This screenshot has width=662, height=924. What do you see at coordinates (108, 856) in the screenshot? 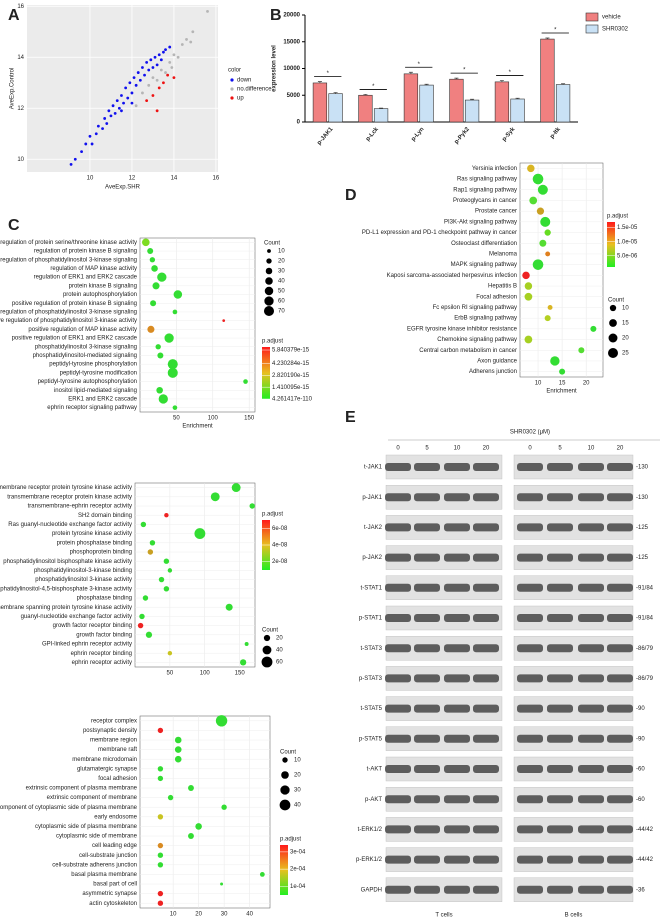
I see `y-tick-label: cell-substrate junction` at bounding box center [108, 856].